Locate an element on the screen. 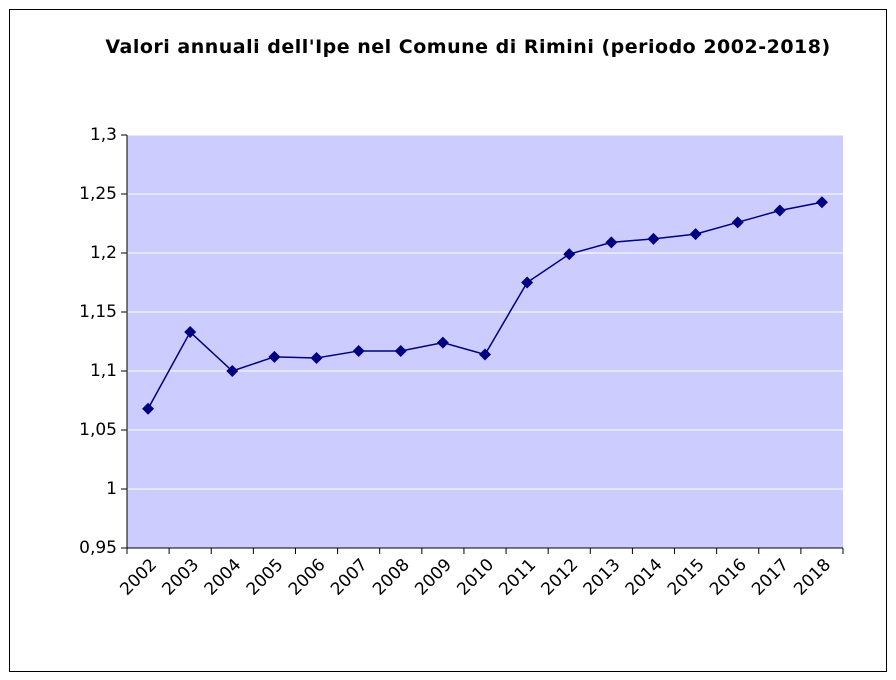  y-tick-label: 0,95 is located at coordinates (98, 548).